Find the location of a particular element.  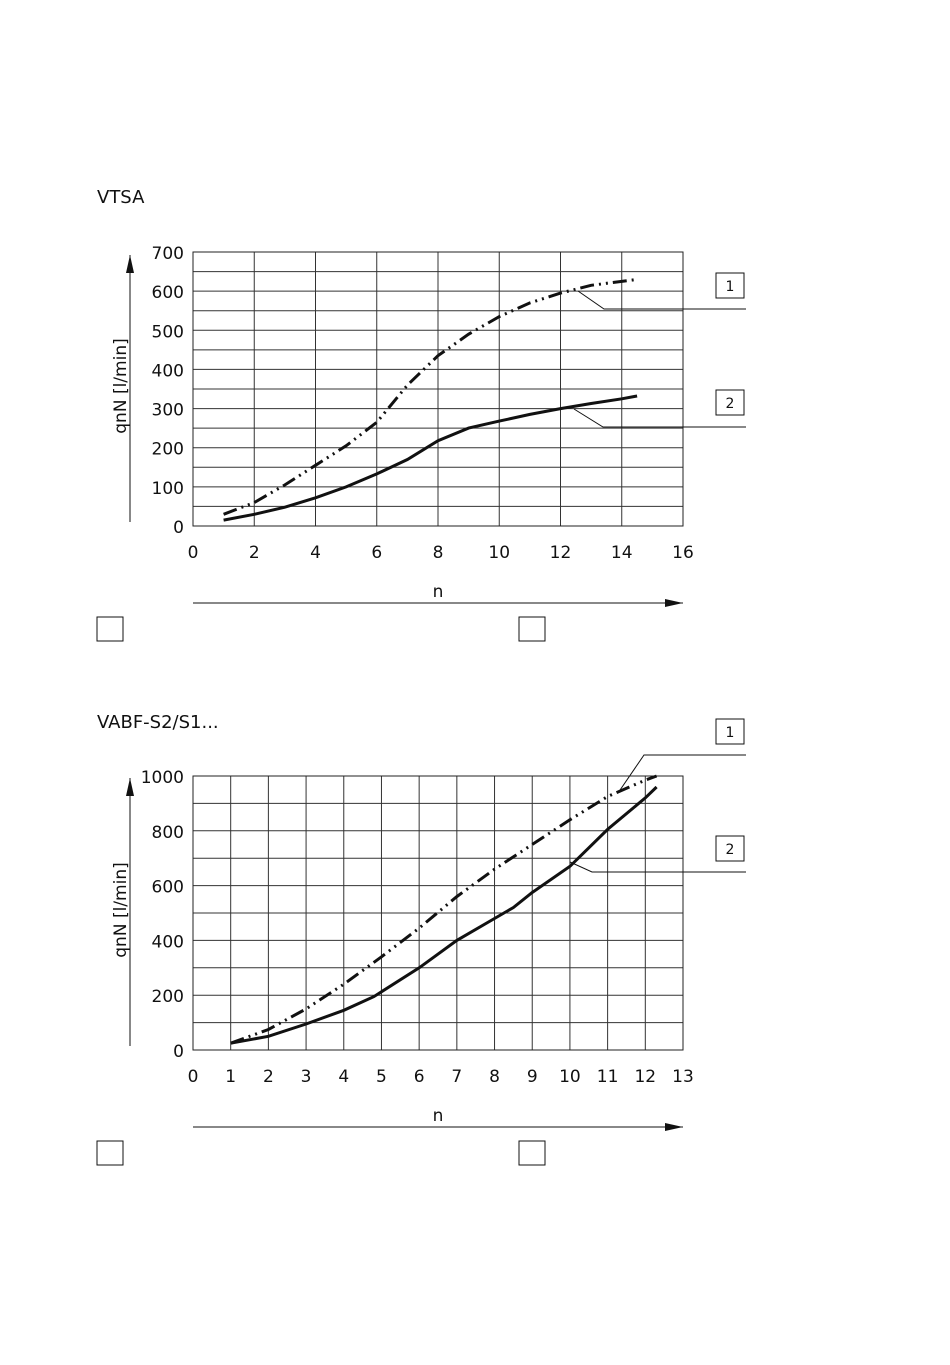

x-tick-label: 1 is located at coordinates (230, 1077).